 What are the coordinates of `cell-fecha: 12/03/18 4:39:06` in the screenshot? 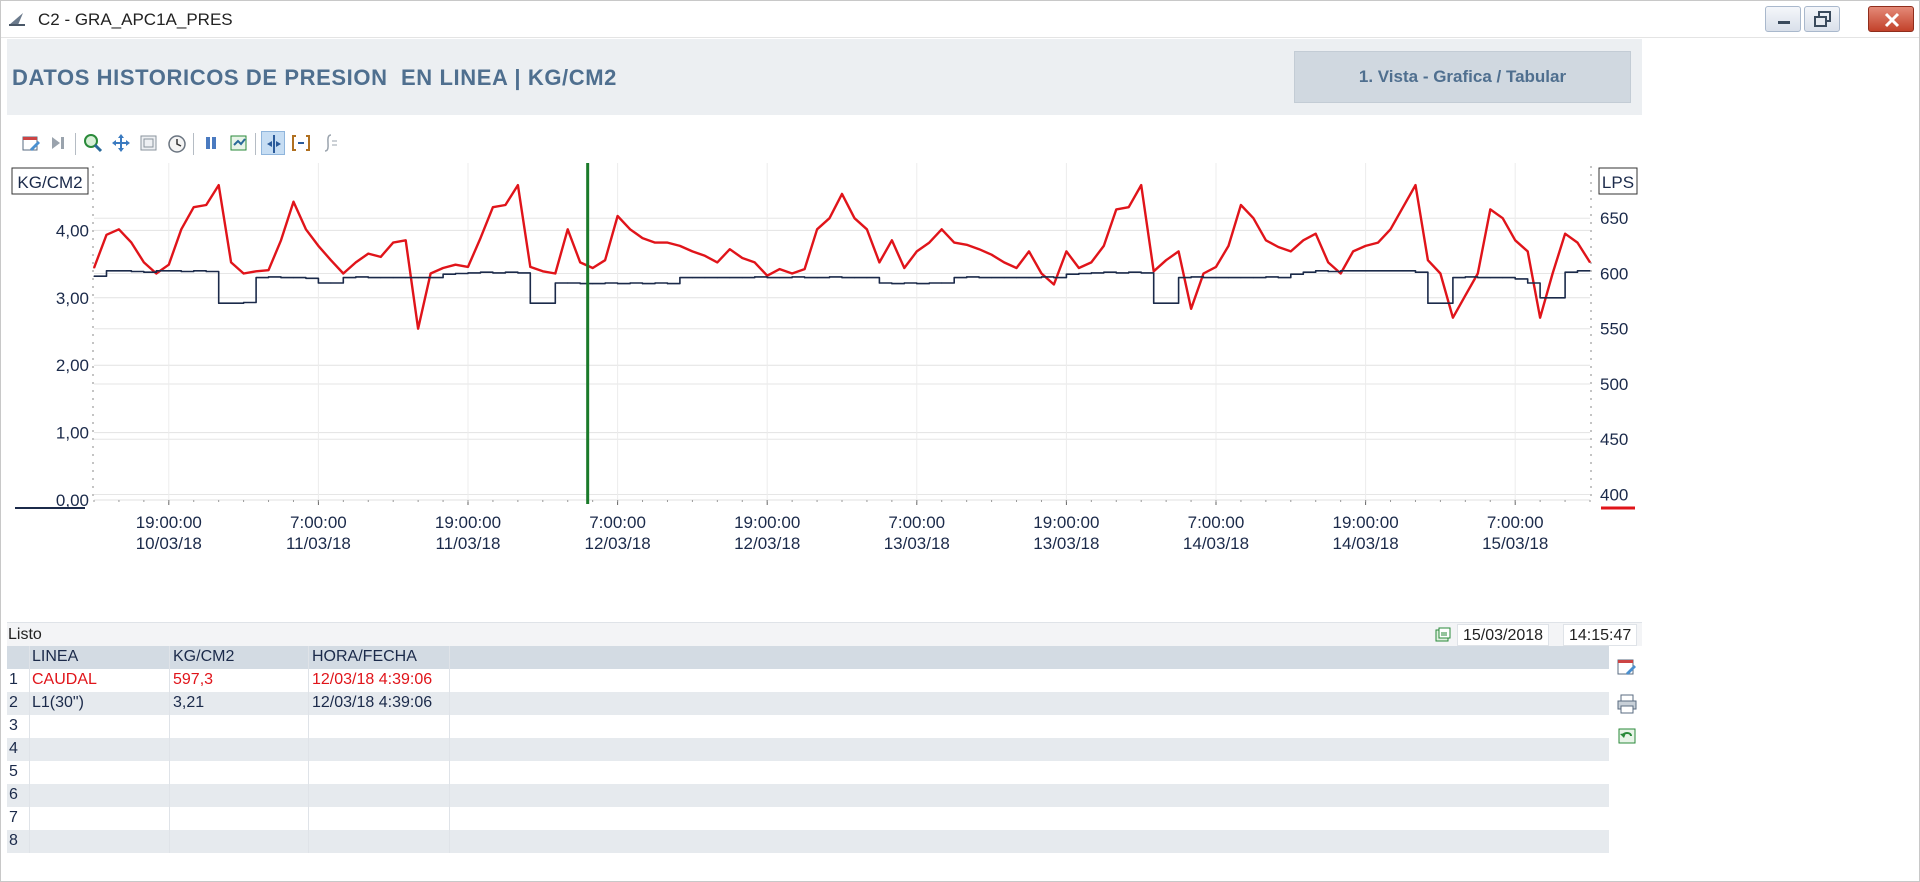 It's located at (372, 679).